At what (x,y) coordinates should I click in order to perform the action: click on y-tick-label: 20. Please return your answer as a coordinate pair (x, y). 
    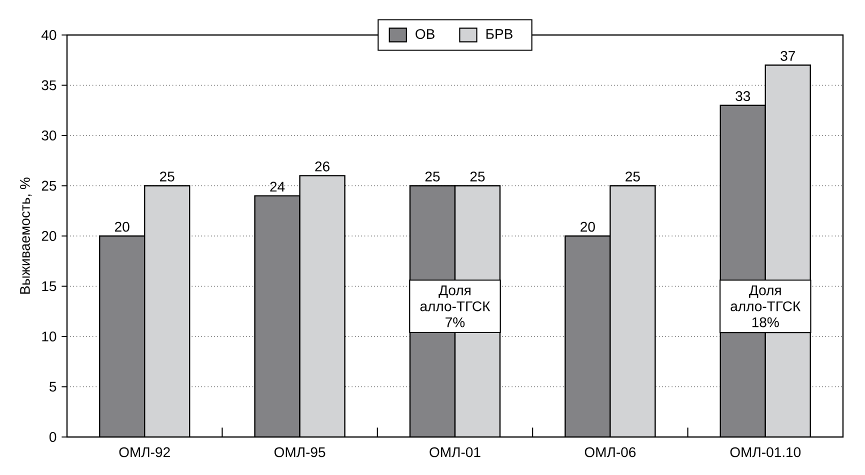
    Looking at the image, I should click on (49, 236).